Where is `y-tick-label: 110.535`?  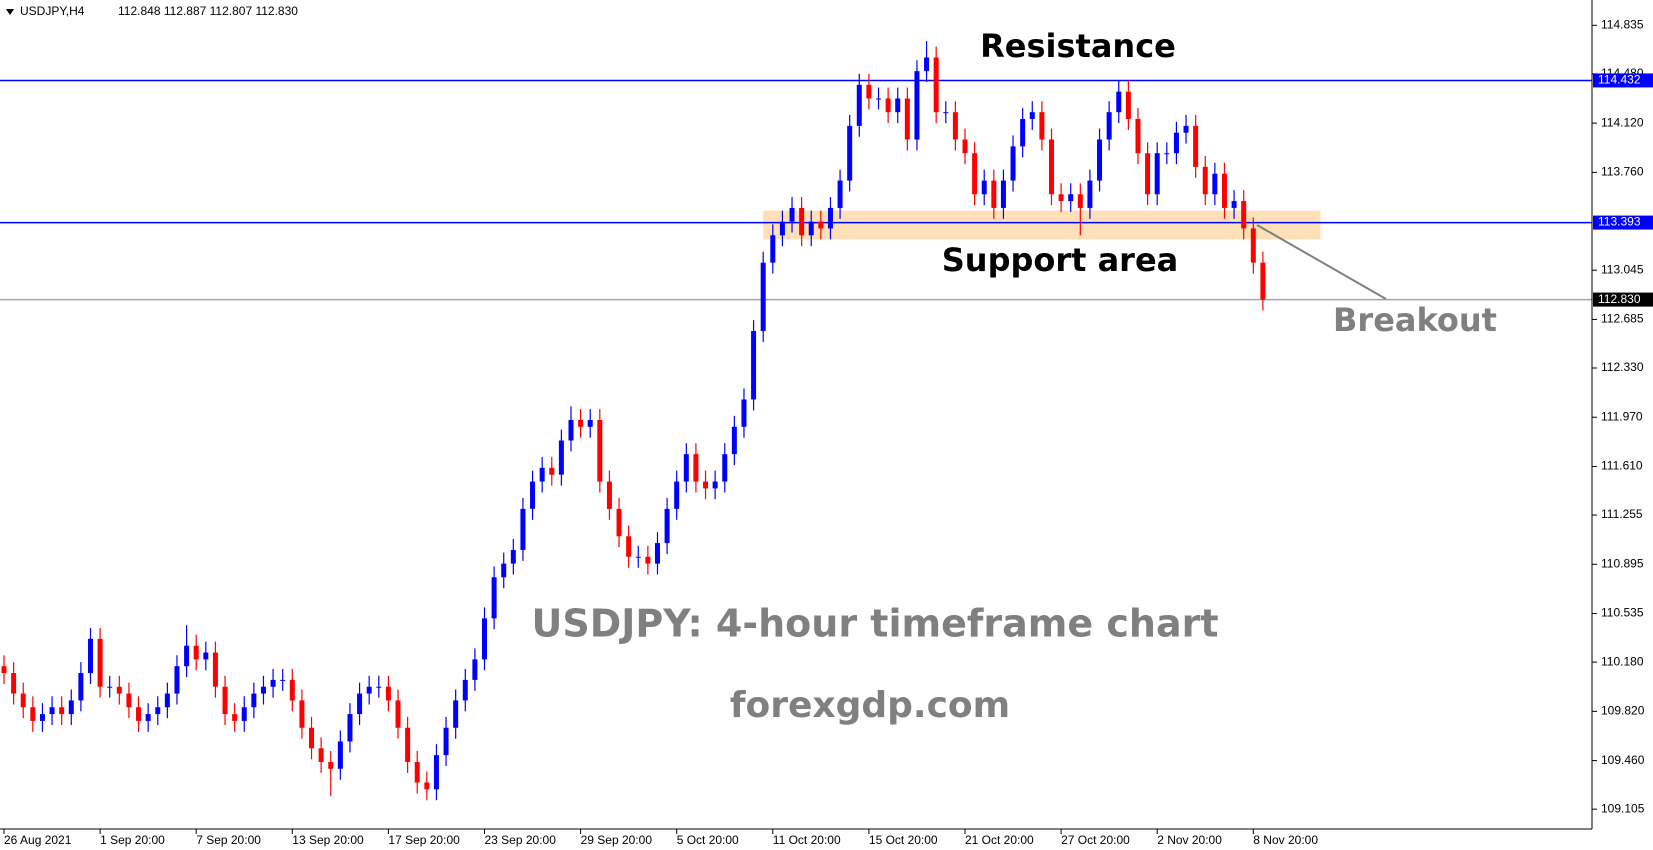
y-tick-label: 110.535 is located at coordinates (1622, 613).